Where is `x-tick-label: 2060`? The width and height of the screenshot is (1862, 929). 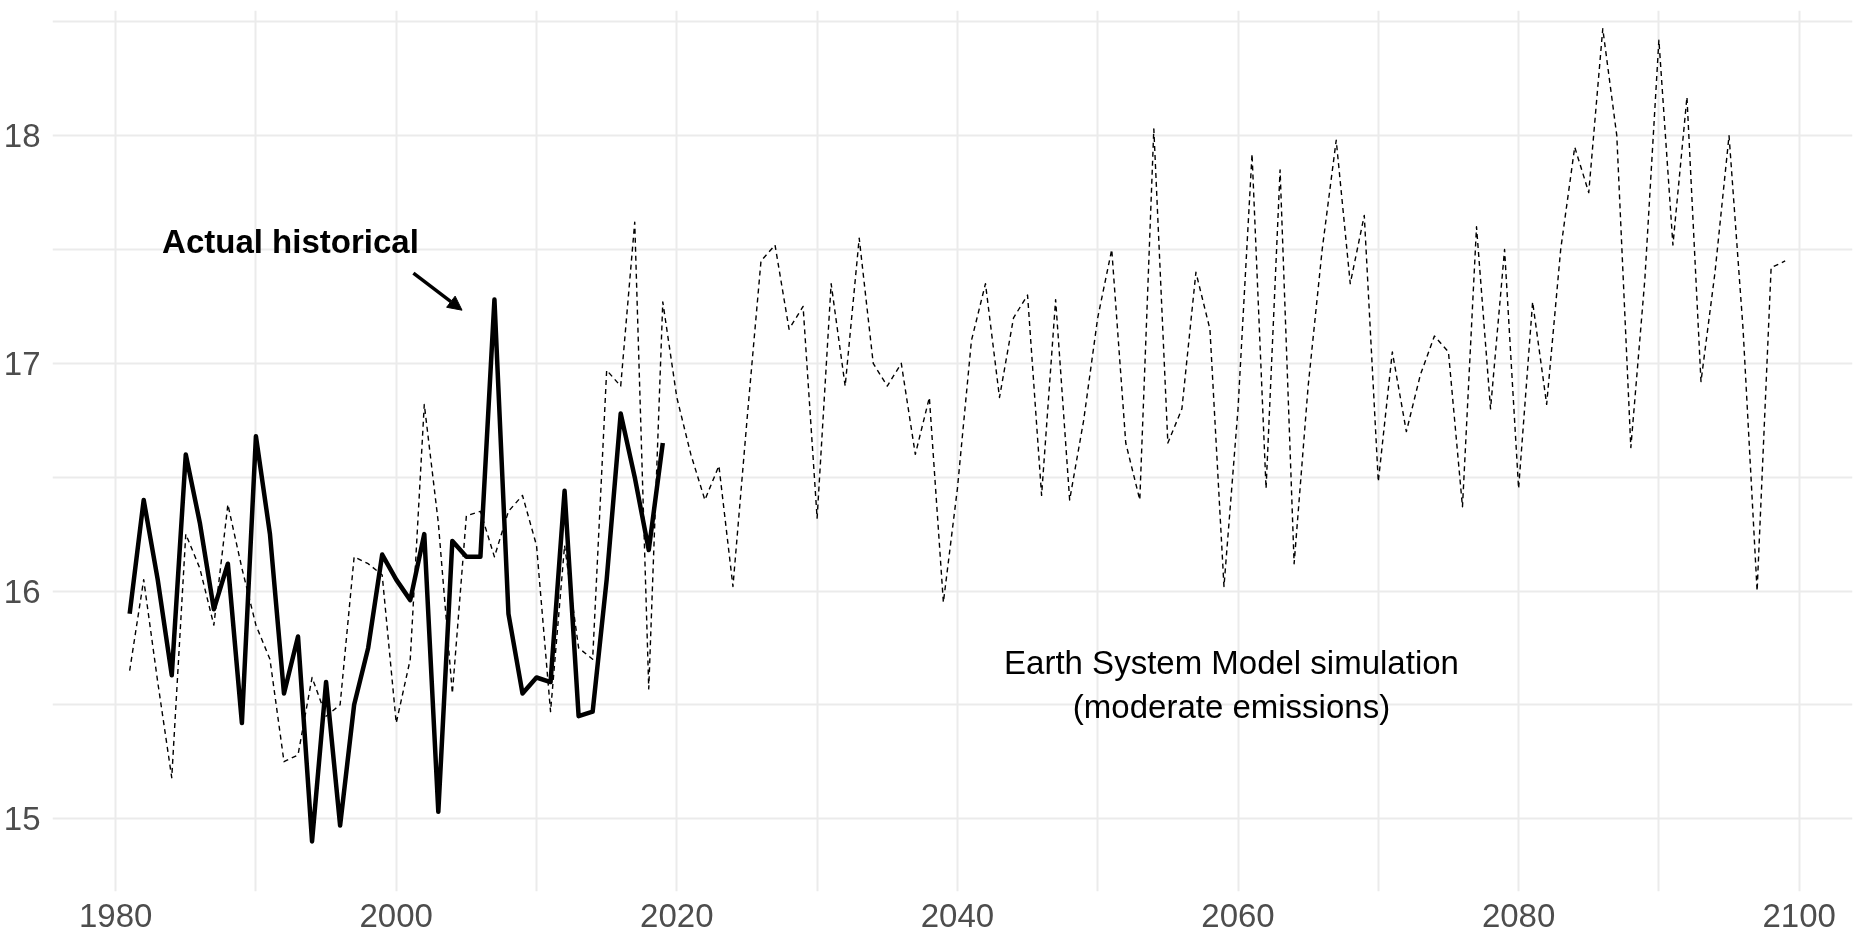
x-tick-label: 2060 is located at coordinates (1238, 912).